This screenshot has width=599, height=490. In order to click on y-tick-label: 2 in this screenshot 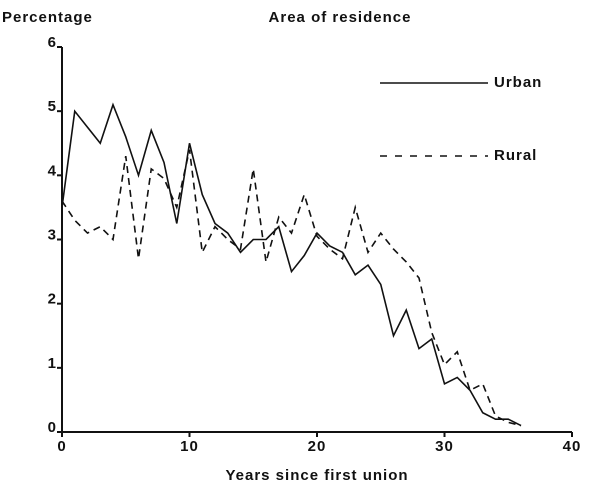, I will do `click(52, 299)`.